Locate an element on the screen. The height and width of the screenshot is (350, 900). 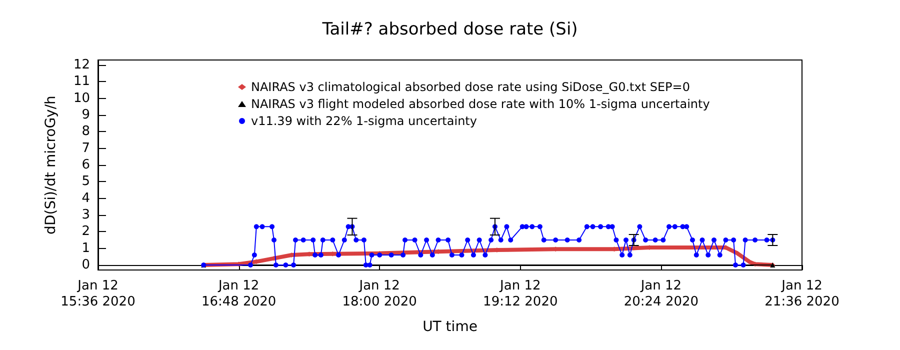
x-tick-label: Jan 12 20:24 2020 is located at coordinates (661, 294).